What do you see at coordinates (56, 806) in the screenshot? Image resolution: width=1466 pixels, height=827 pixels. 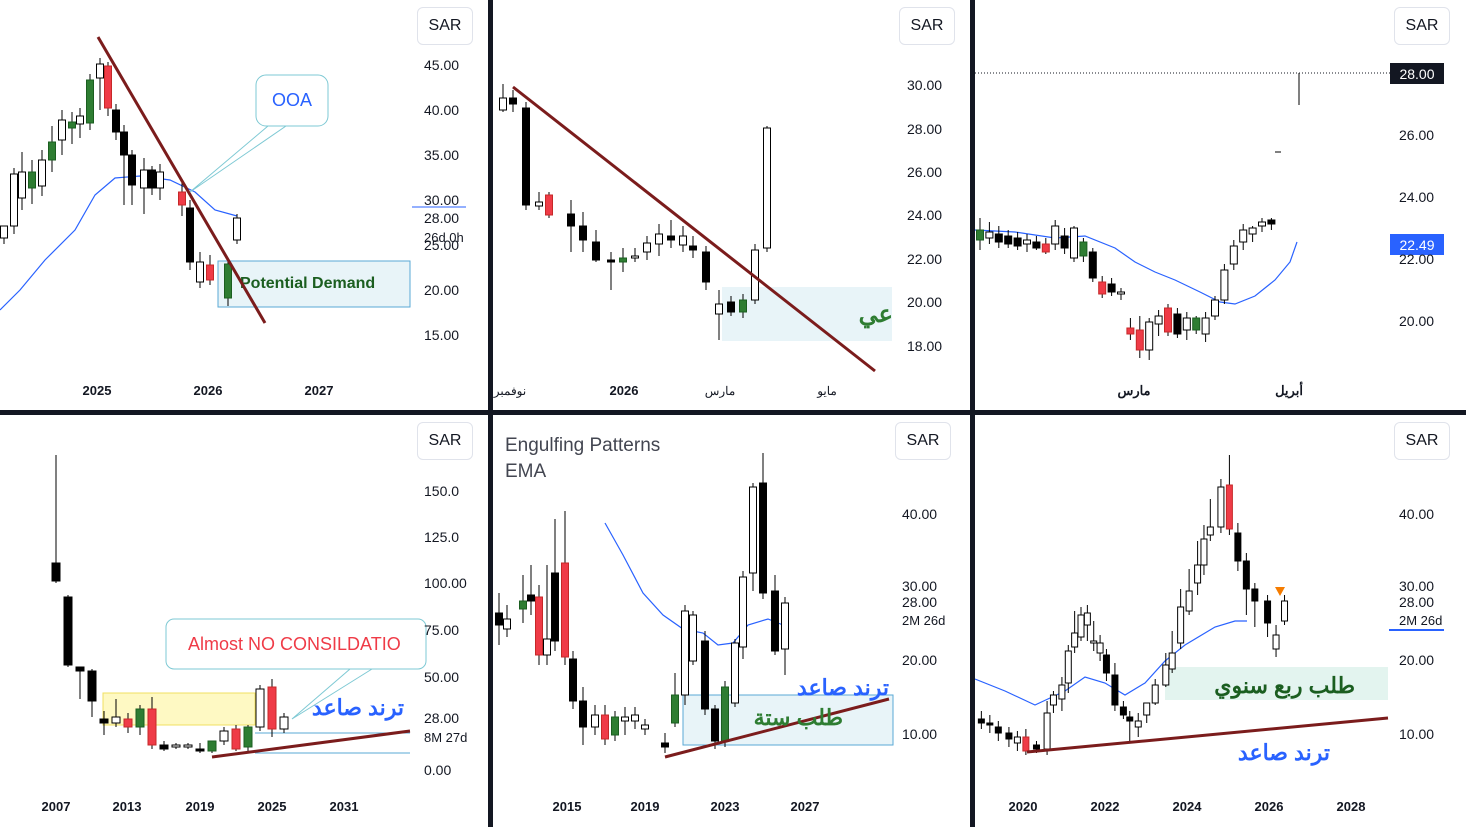 I see `x-tick-label: 2007` at bounding box center [56, 806].